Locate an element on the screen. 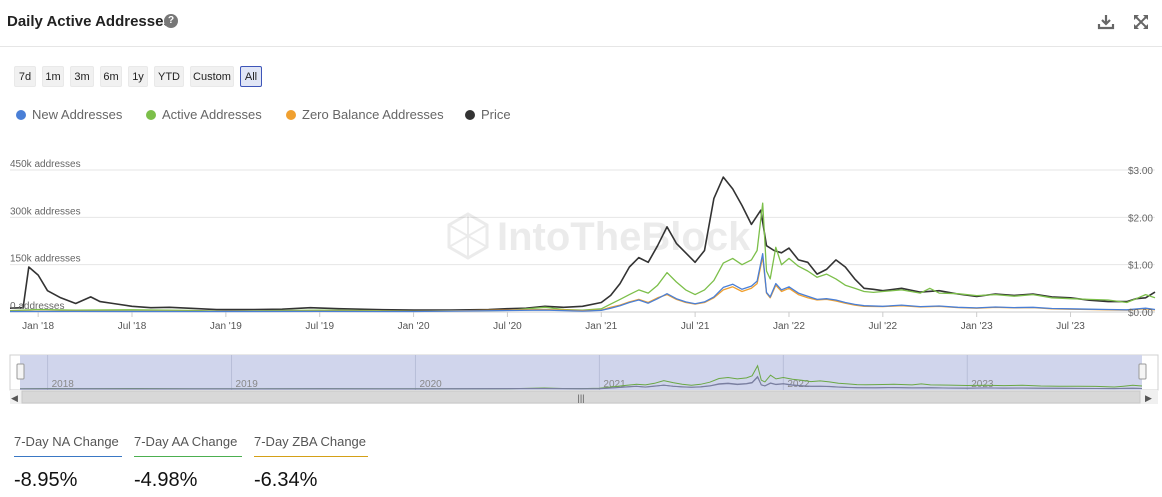  scrollbar-grip-icon: ||| is located at coordinates (580, 398).